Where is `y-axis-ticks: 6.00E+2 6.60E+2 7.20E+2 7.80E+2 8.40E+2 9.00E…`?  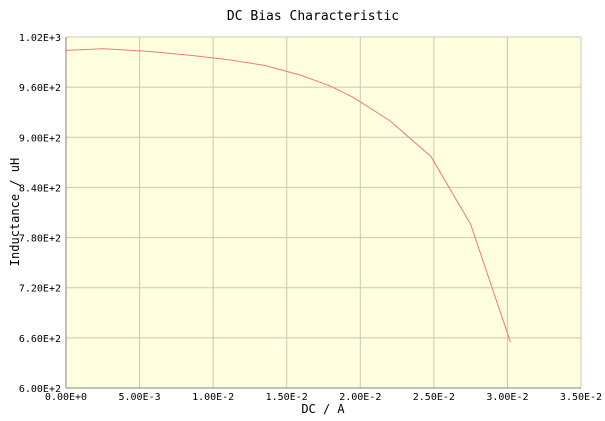
y-axis-ticks: 6.00E+2 6.60E+2 7.20E+2 7.80E+2 8.40E+2 9.00E… is located at coordinates (40, 214).